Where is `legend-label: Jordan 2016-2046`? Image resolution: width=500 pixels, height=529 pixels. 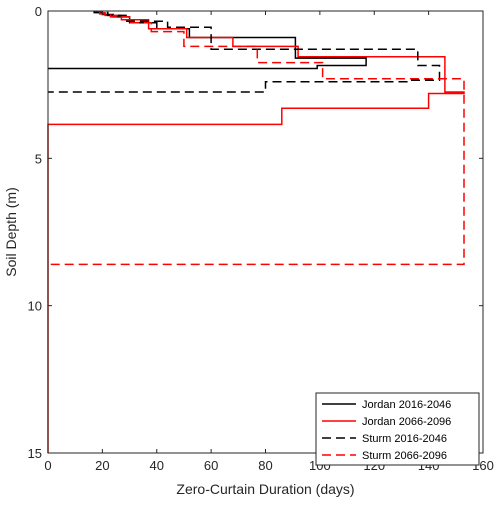
legend-label: Jordan 2016-2046 is located at coordinates (406, 405).